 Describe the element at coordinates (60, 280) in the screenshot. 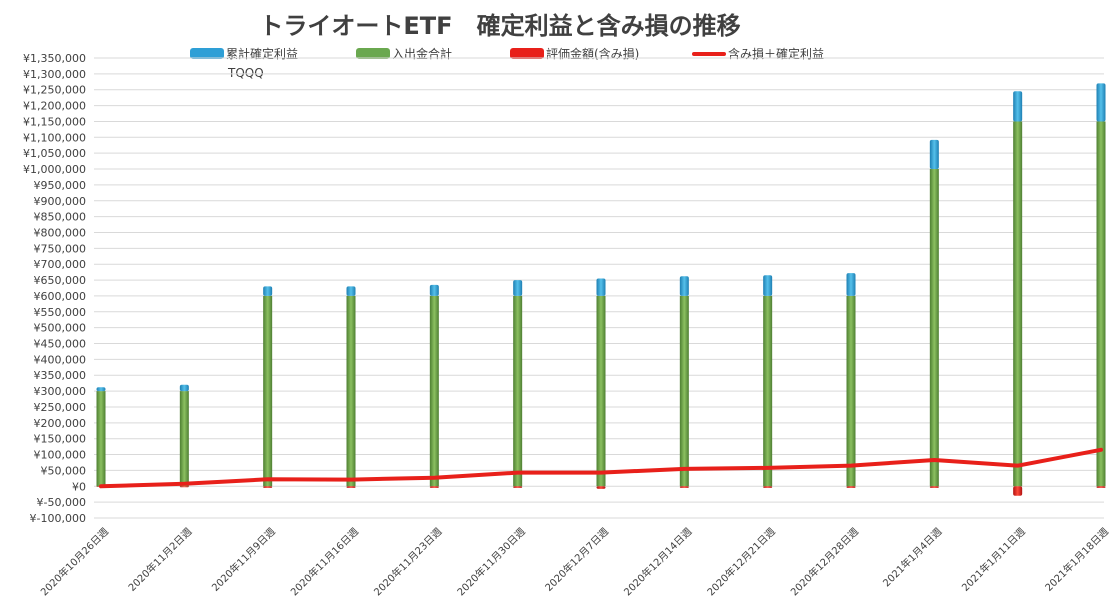

I see `y-tick-label: ¥650,000` at that location.